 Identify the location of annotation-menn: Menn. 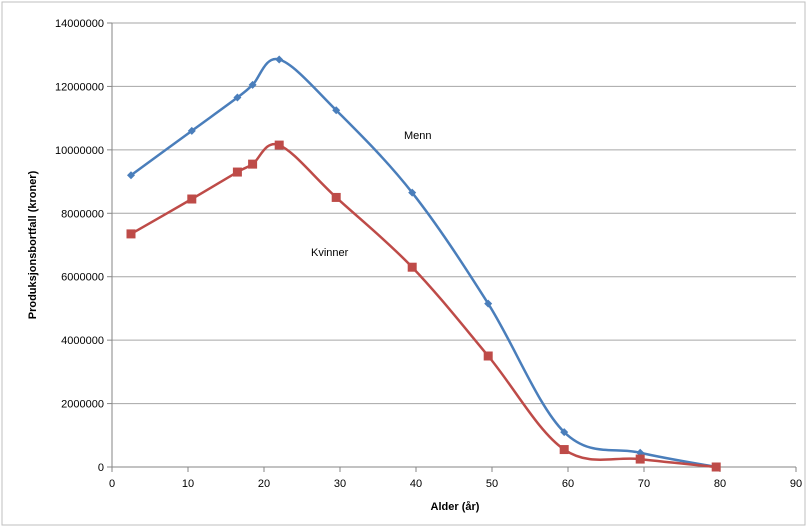
(418, 136).